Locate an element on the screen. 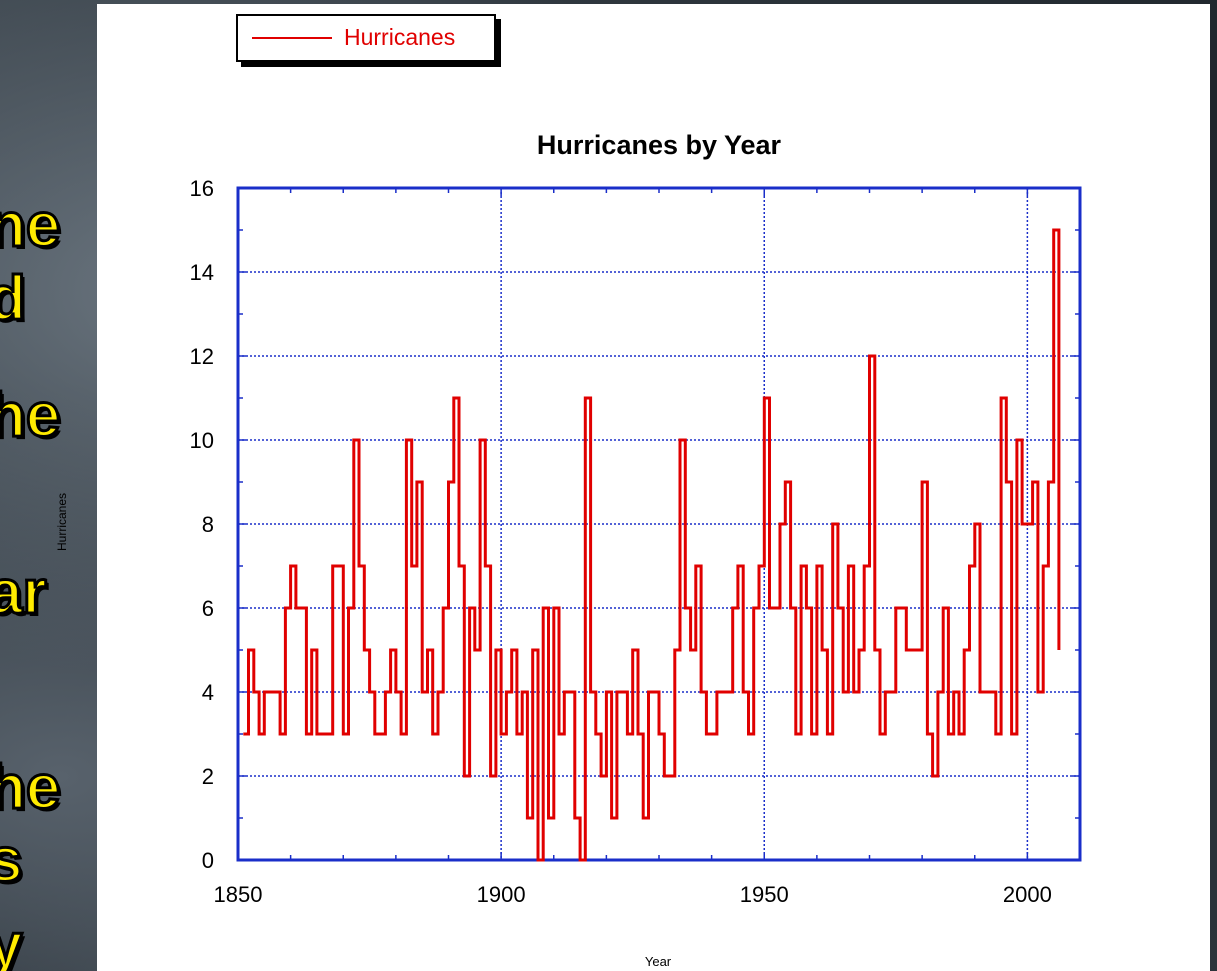 This screenshot has height=971, width=1217. legend: Hurricanes is located at coordinates (366, 38).